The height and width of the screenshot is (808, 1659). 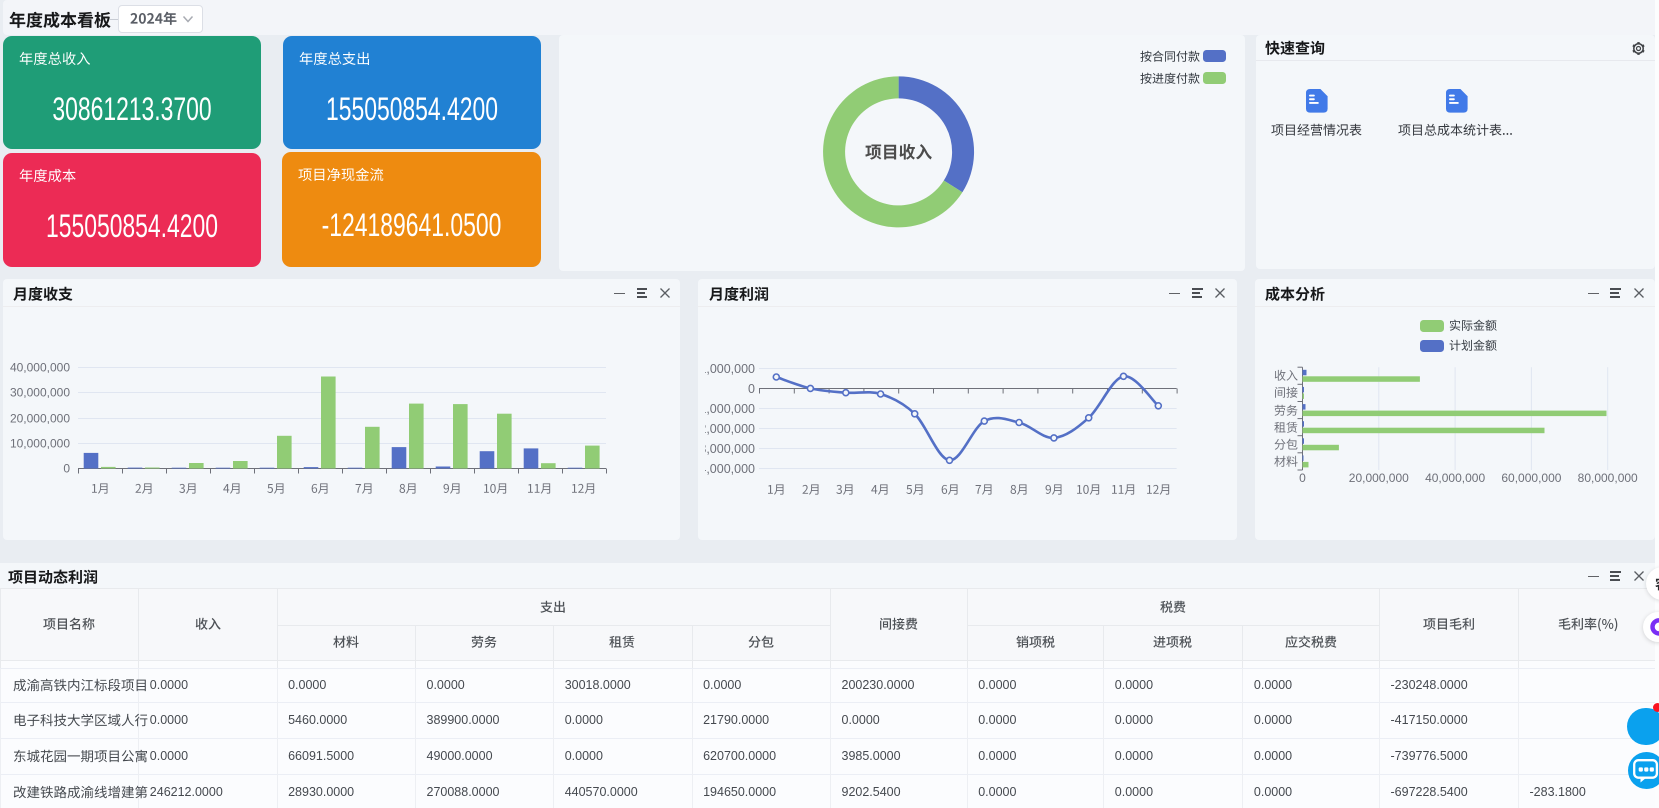 I want to click on svg-text: -4,000,000, so click(x=726, y=469).